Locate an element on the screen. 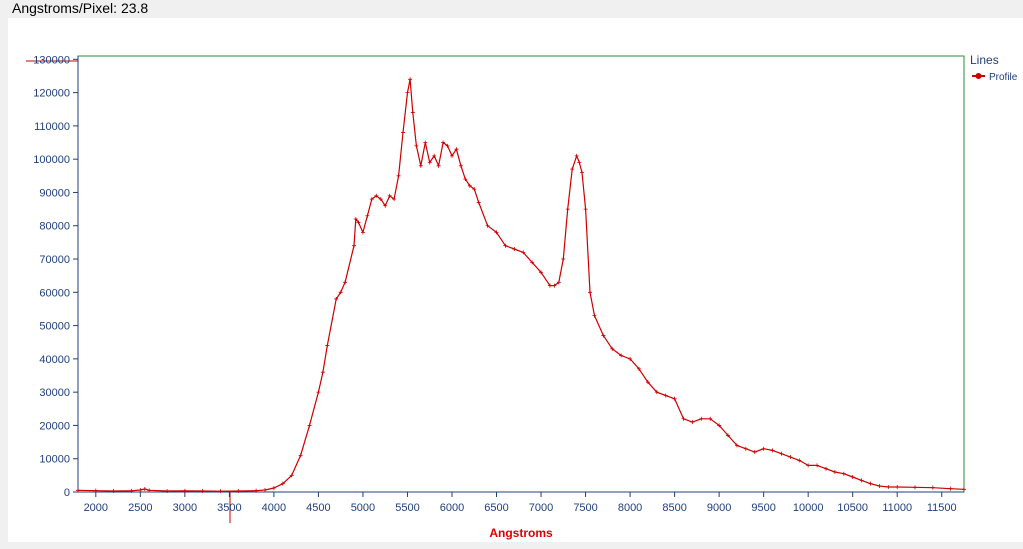 The image size is (1023, 549). y-tick-label: 80000 is located at coordinates (54, 227).